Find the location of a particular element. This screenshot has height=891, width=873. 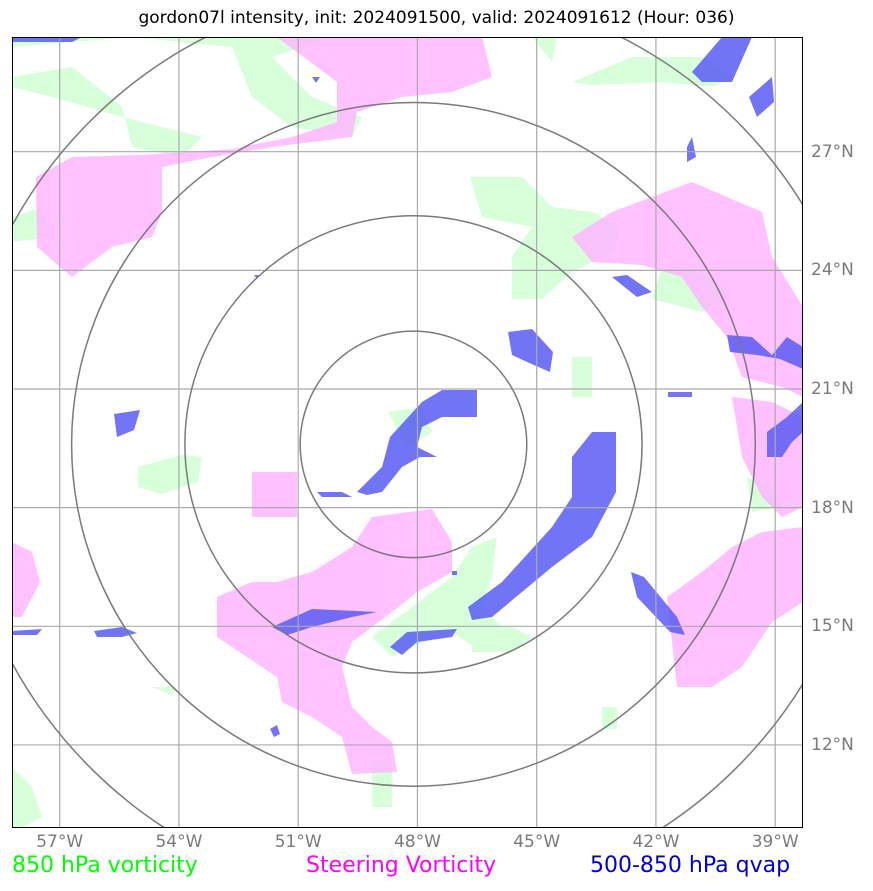

legend-qvap: 500-850 hPa qvap is located at coordinates (690, 865).